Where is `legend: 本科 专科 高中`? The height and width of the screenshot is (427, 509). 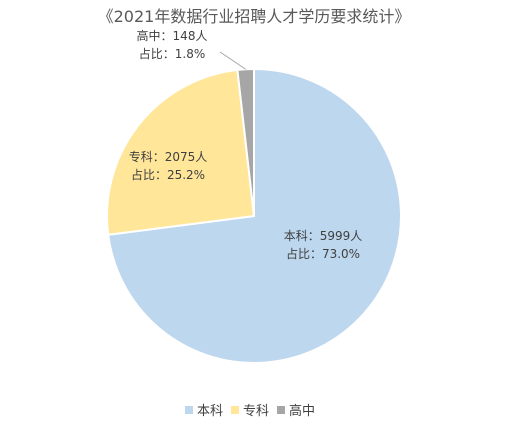 legend: 本科 专科 高中 is located at coordinates (250, 411).